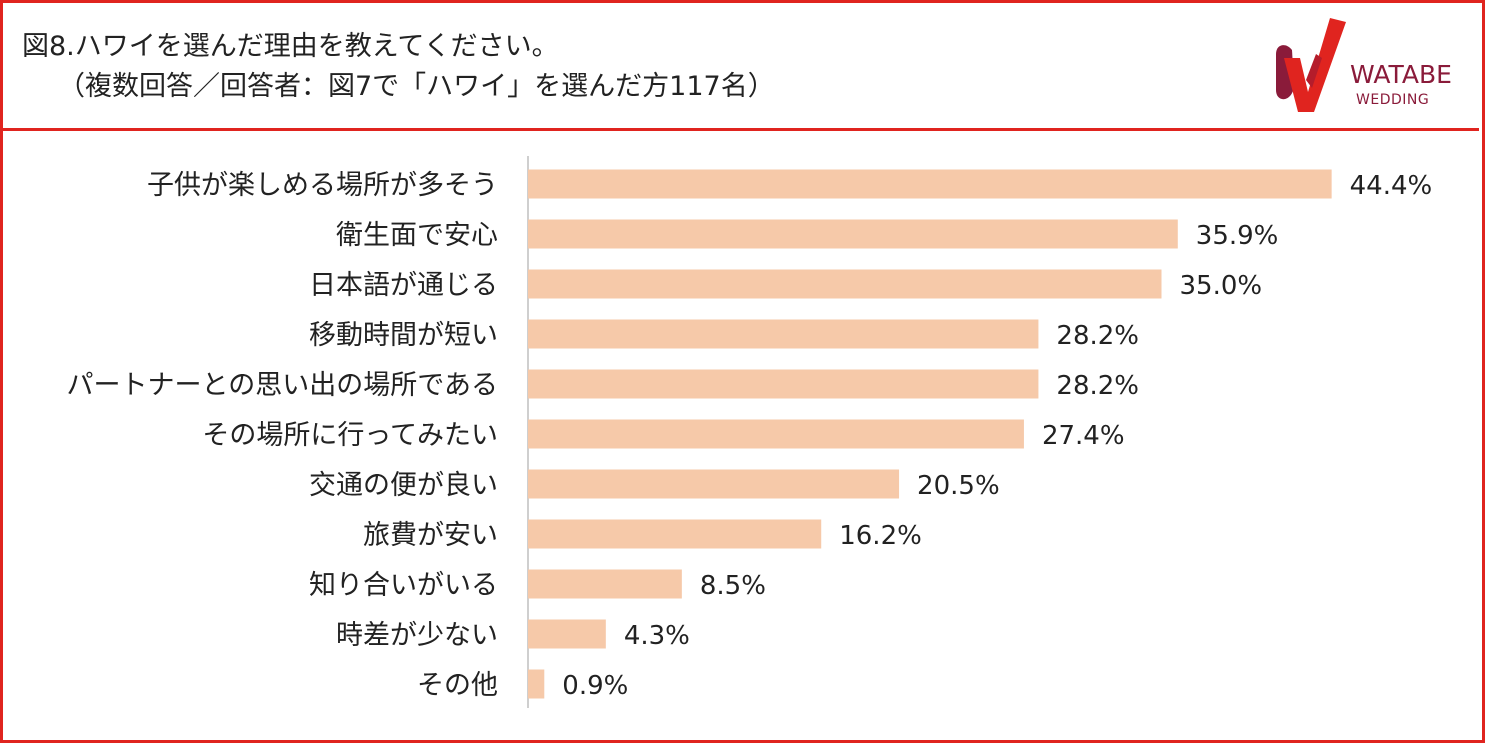  What do you see at coordinates (1237, 236) in the screenshot?
I see `data-label: 35.9%` at bounding box center [1237, 236].